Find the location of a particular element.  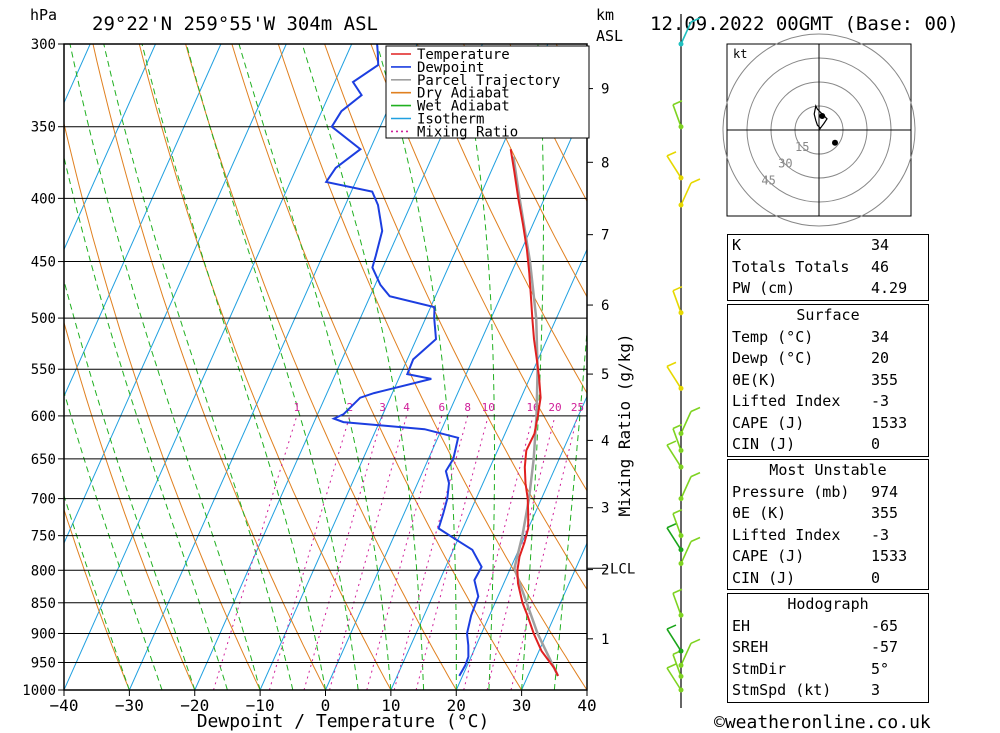

legend-entry: Temperature is located at coordinates (463, 55).